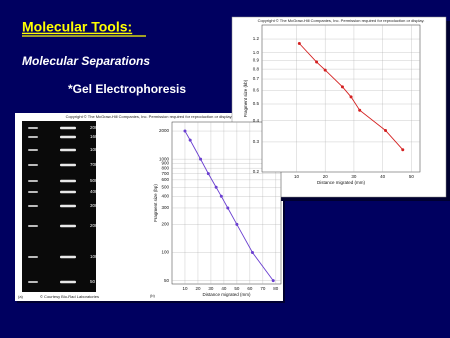 This screenshot has width=450, height=338. What do you see at coordinates (94, 256) in the screenshot?
I see `band-label: 100` at bounding box center [94, 256].